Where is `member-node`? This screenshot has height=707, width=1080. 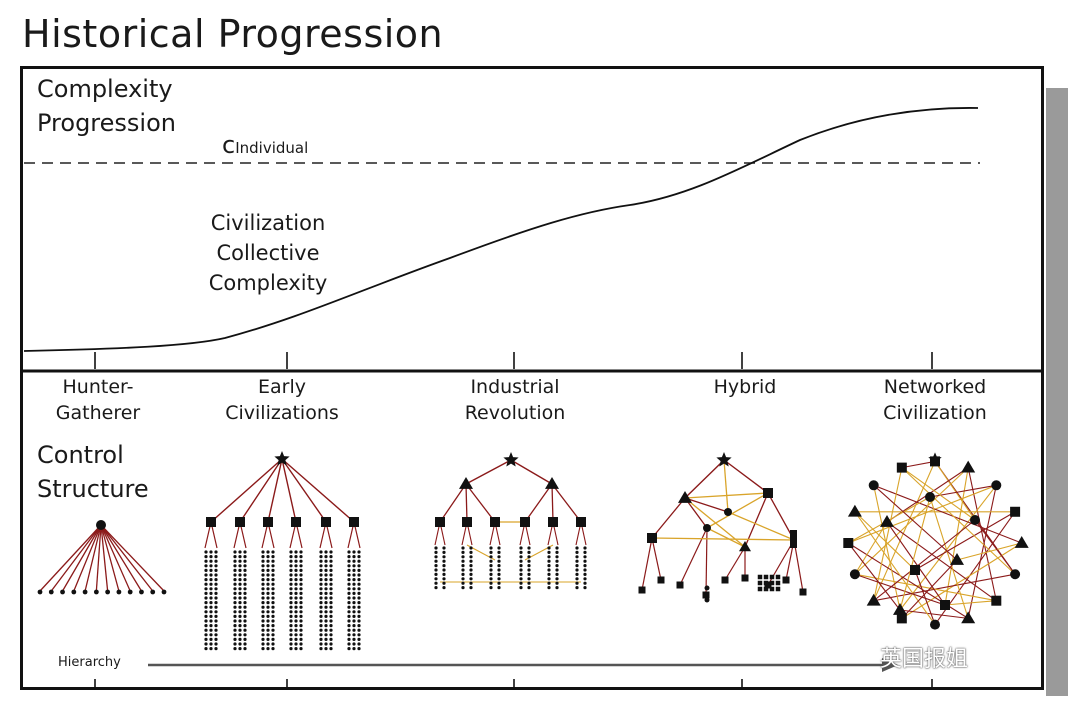 member-node is located at coordinates (164, 592).